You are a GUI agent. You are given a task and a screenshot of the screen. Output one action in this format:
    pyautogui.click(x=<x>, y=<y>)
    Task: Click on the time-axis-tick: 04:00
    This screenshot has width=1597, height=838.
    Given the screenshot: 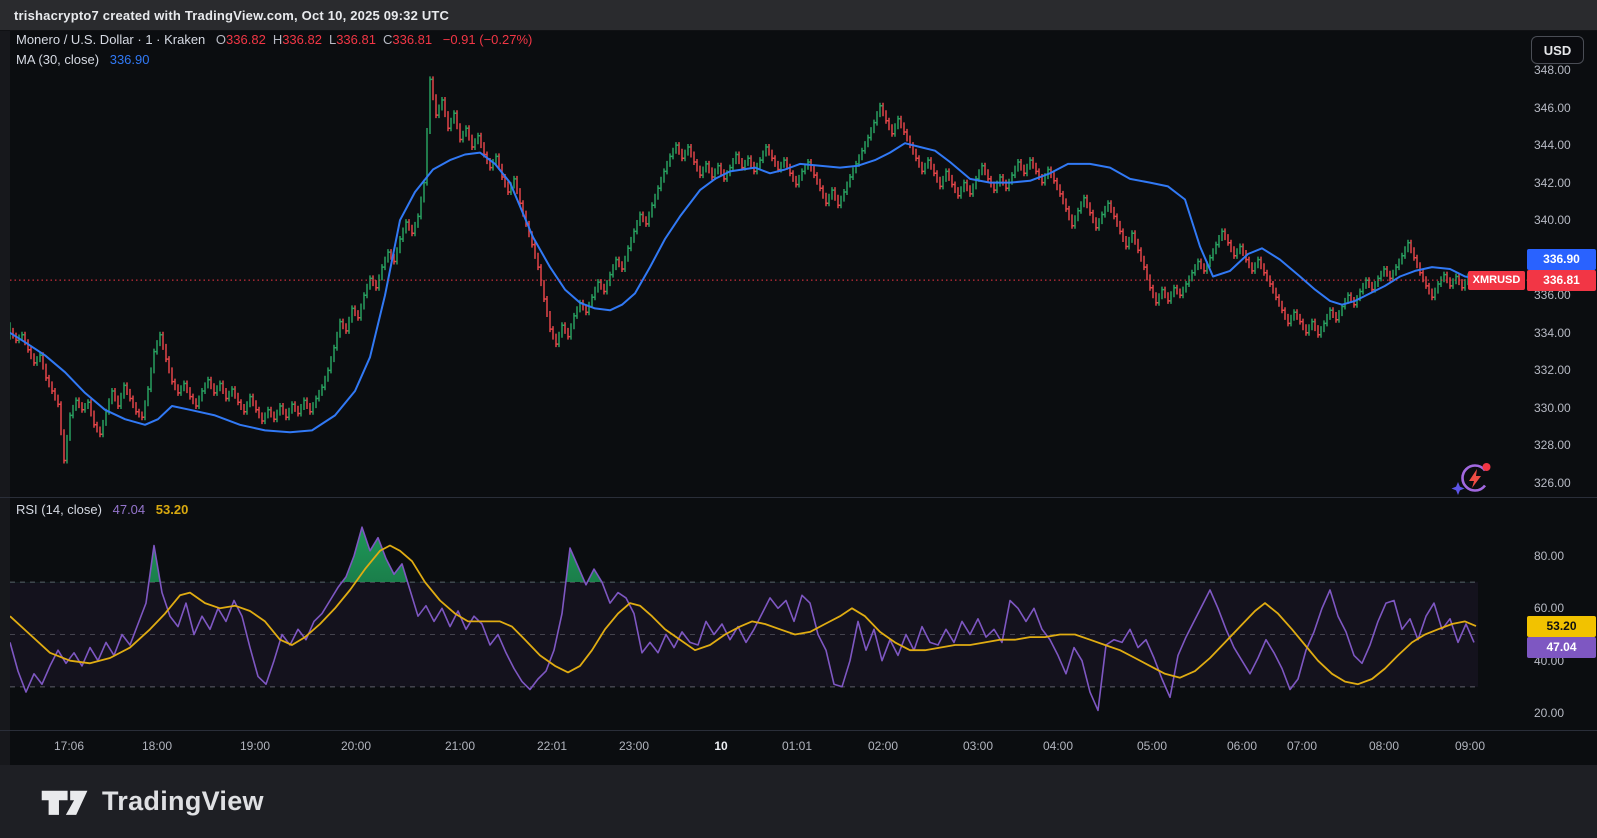 What is the action you would take?
    pyautogui.click(x=1058, y=746)
    